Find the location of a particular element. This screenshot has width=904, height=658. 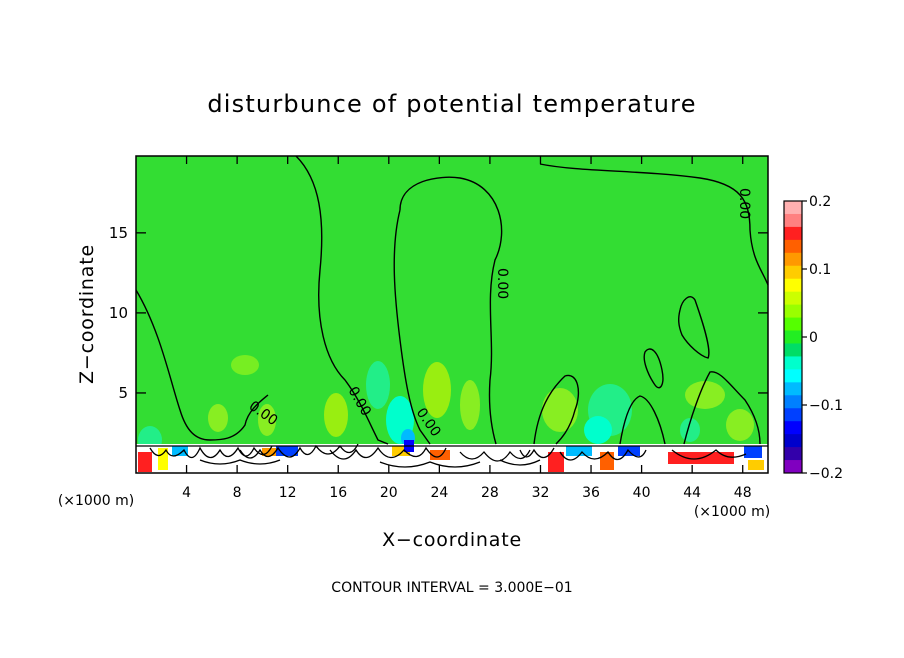

x-tick-label: 8 is located at coordinates (237, 493).